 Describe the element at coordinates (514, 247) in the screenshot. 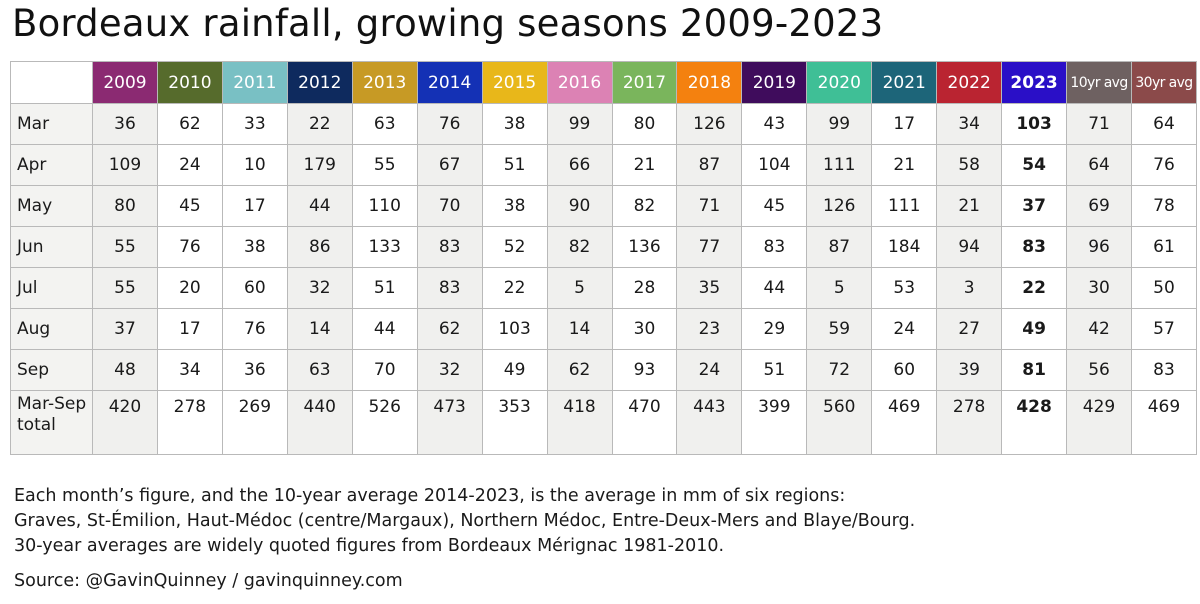

I see `value-cell: 52` at that location.